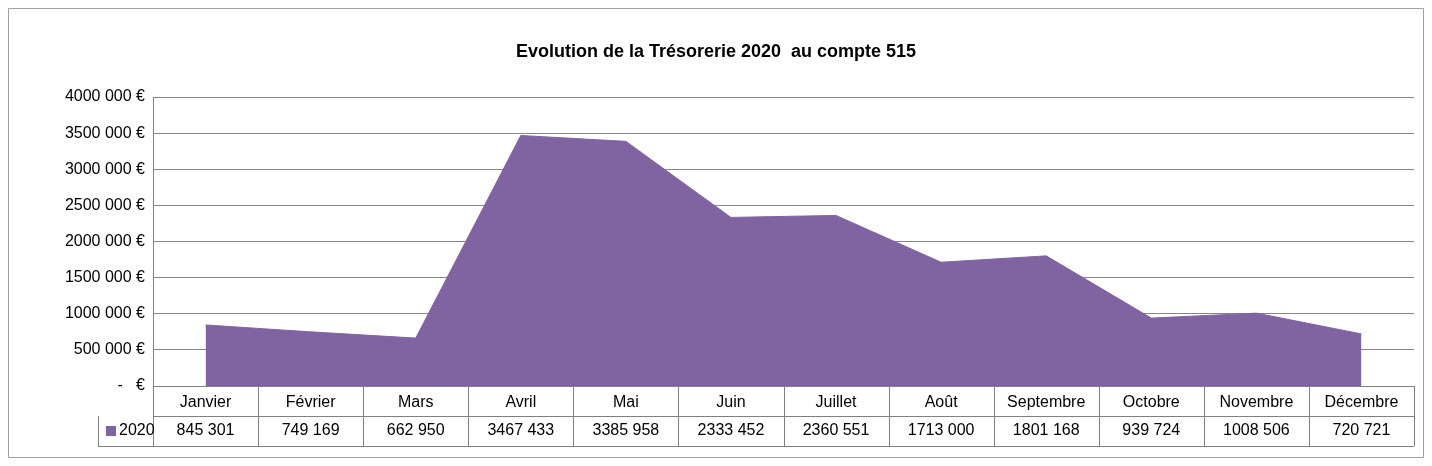 Image resolution: width=1432 pixels, height=466 pixels. I want to click on data-label: 3385 958, so click(626, 430).